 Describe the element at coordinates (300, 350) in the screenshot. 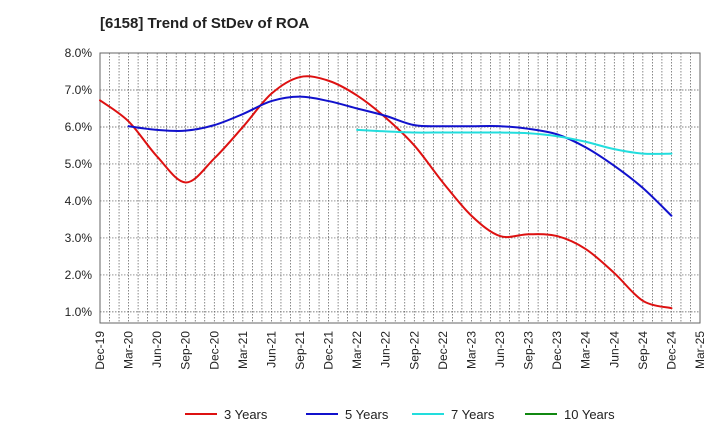

I see `x-tick-label: Sep-21` at that location.